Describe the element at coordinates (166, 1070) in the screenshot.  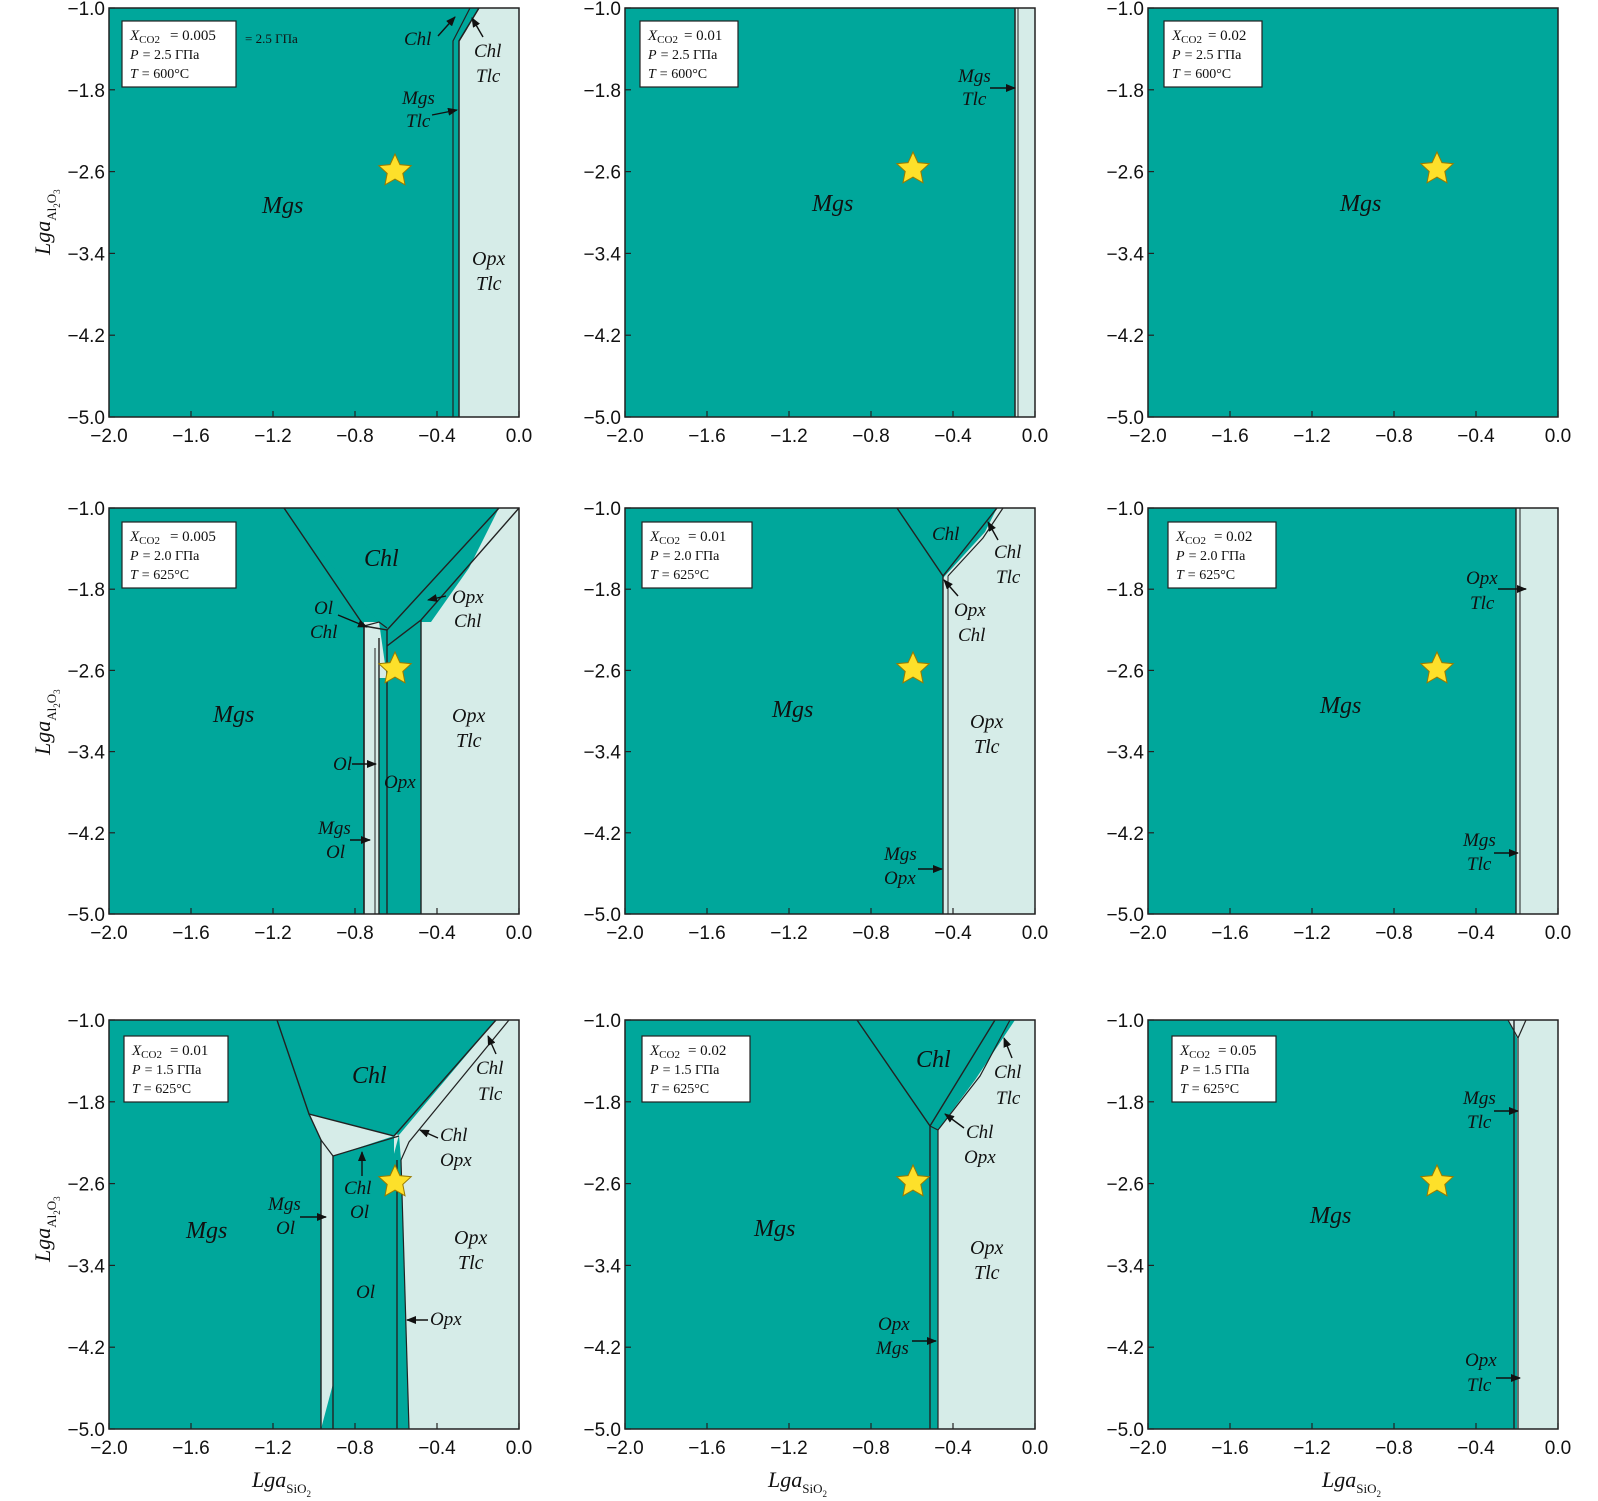
I see `svg-text:P= 1.5 ГПа: P = 1.5 ГПа` at that location.